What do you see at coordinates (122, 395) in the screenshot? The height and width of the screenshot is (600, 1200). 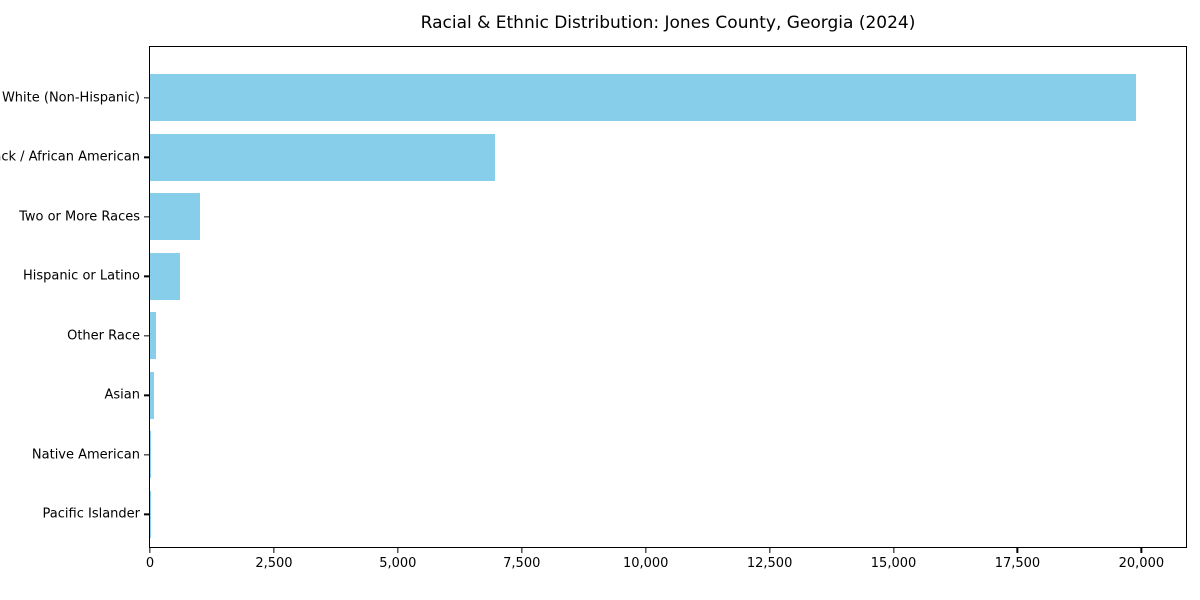 I see `y-axis-label: Asian` at bounding box center [122, 395].